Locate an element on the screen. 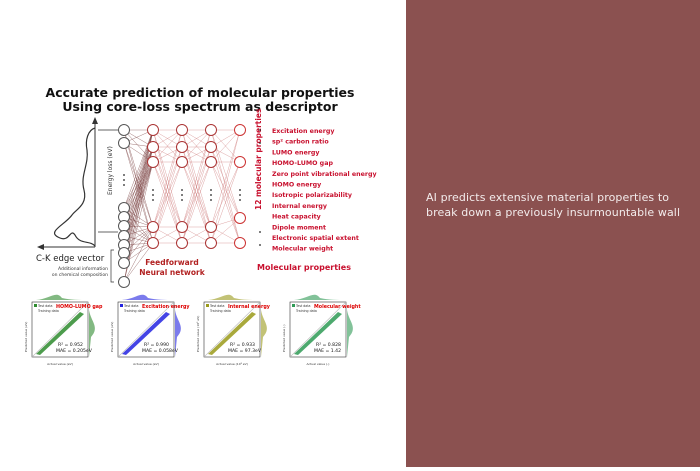 This screenshot has width=700, height=471. property-label: Zero point vibrational energy is located at coordinates (324, 174).